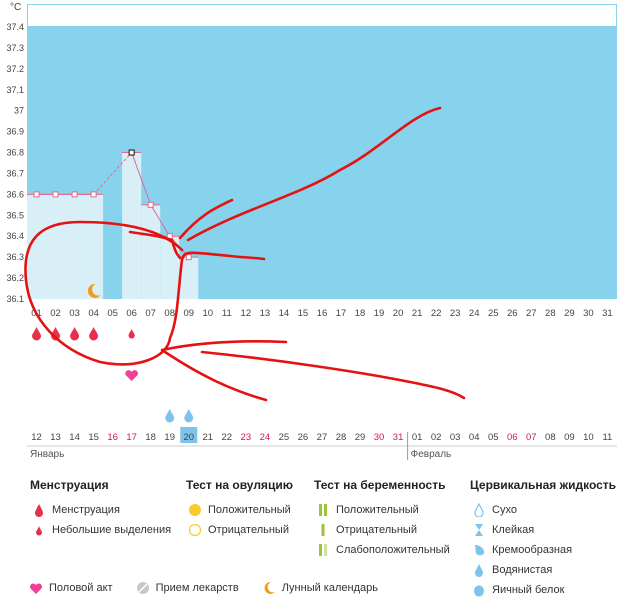  What do you see at coordinates (15, 173) in the screenshot?
I see `y-tick-label: 36.7` at bounding box center [15, 173].